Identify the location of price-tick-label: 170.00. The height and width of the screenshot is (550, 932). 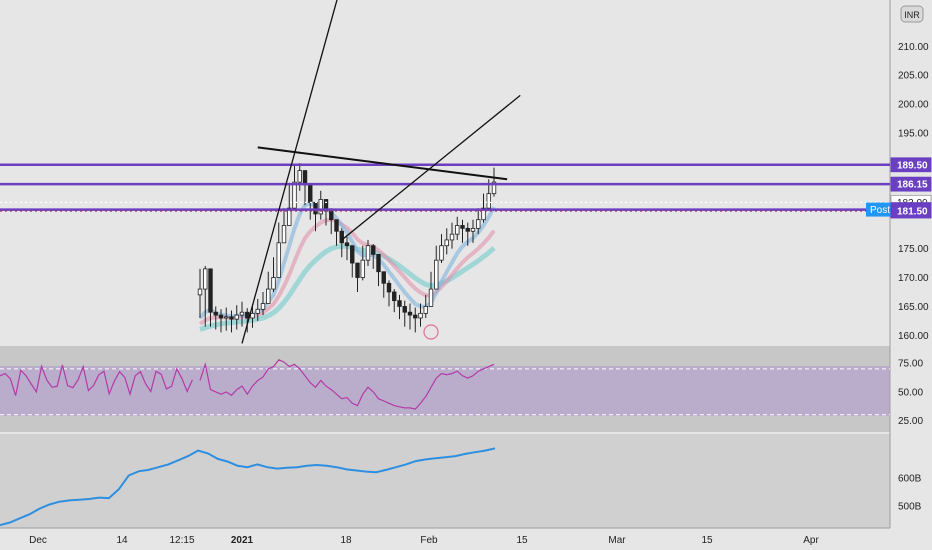
(913, 278).